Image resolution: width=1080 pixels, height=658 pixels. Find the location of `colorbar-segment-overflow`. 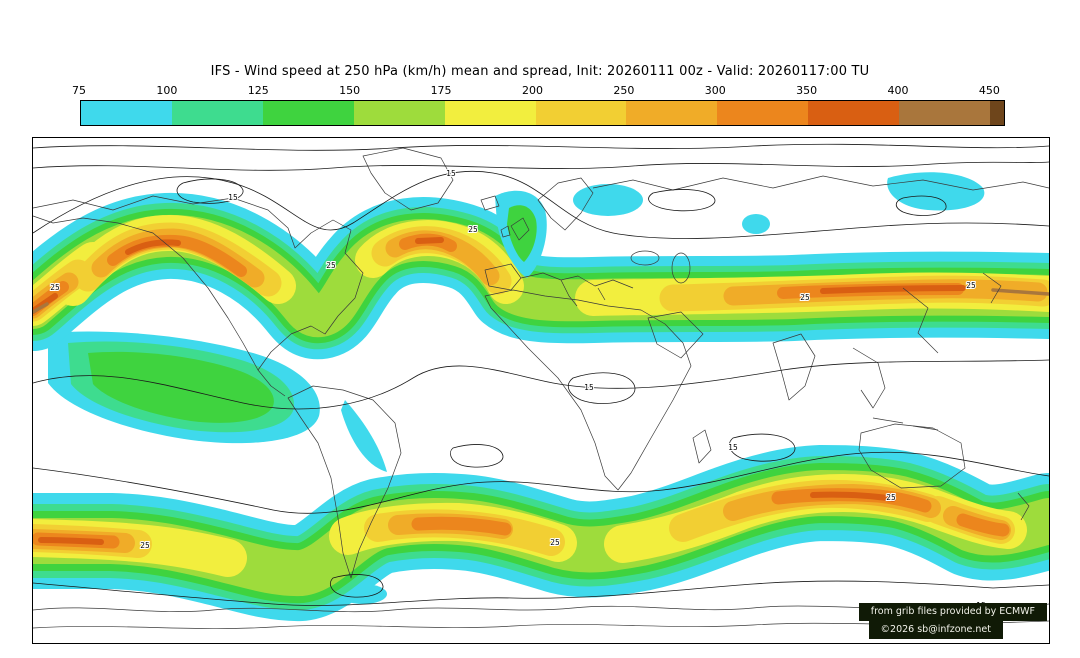

colorbar-segment-overflow is located at coordinates (997, 113).